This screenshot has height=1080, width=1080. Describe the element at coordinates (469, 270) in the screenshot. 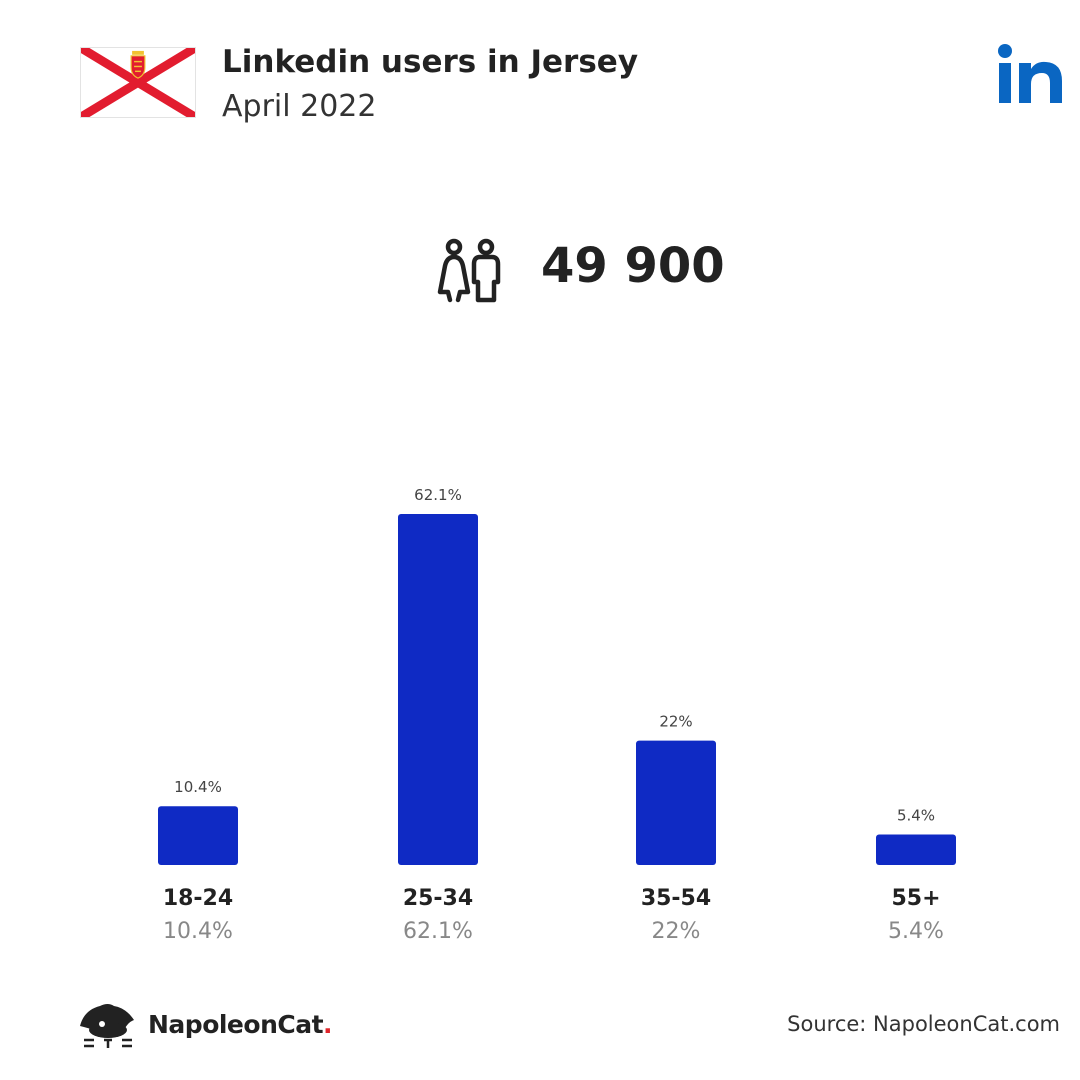

I see `users-icon` at that location.